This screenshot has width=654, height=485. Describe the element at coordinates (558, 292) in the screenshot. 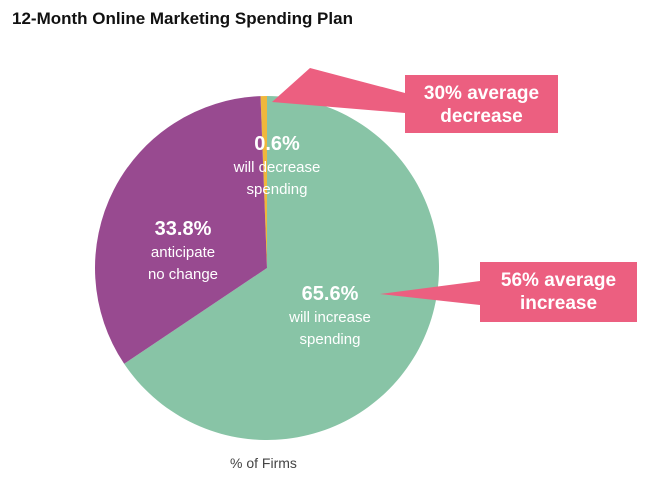

I see `callout-box-increase` at that location.